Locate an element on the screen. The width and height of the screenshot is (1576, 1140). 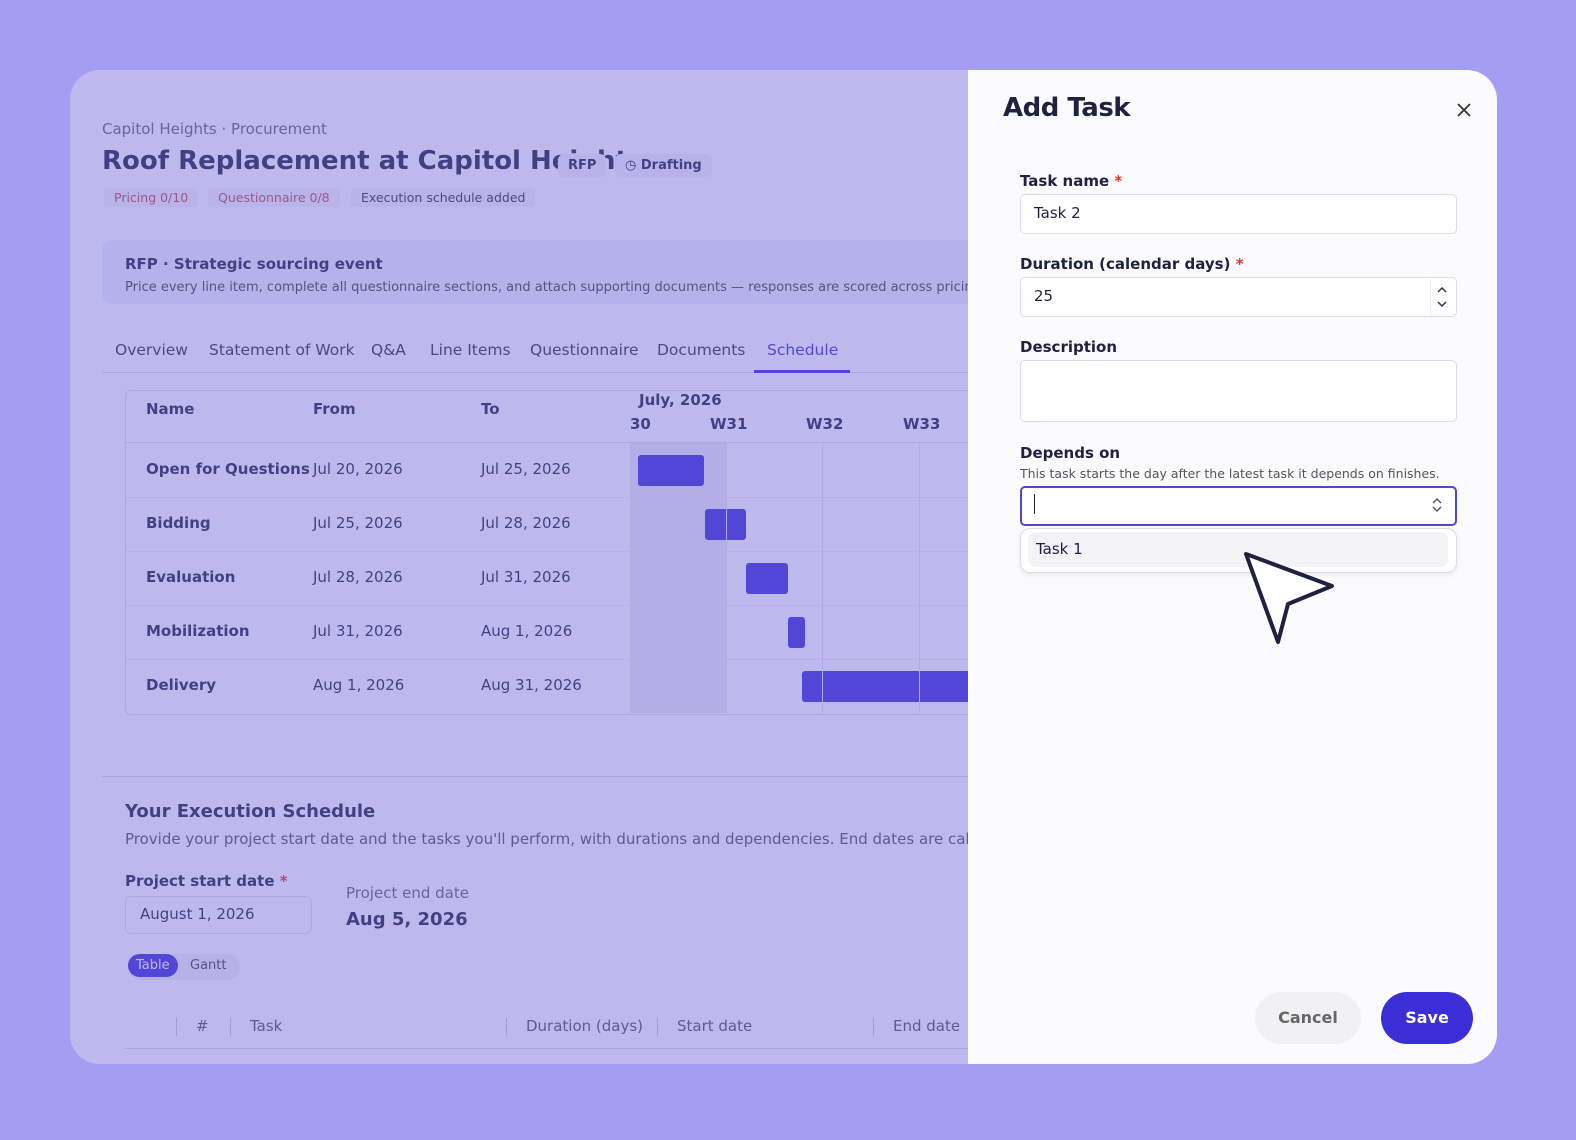
date-input is located at coordinates (218, 915).